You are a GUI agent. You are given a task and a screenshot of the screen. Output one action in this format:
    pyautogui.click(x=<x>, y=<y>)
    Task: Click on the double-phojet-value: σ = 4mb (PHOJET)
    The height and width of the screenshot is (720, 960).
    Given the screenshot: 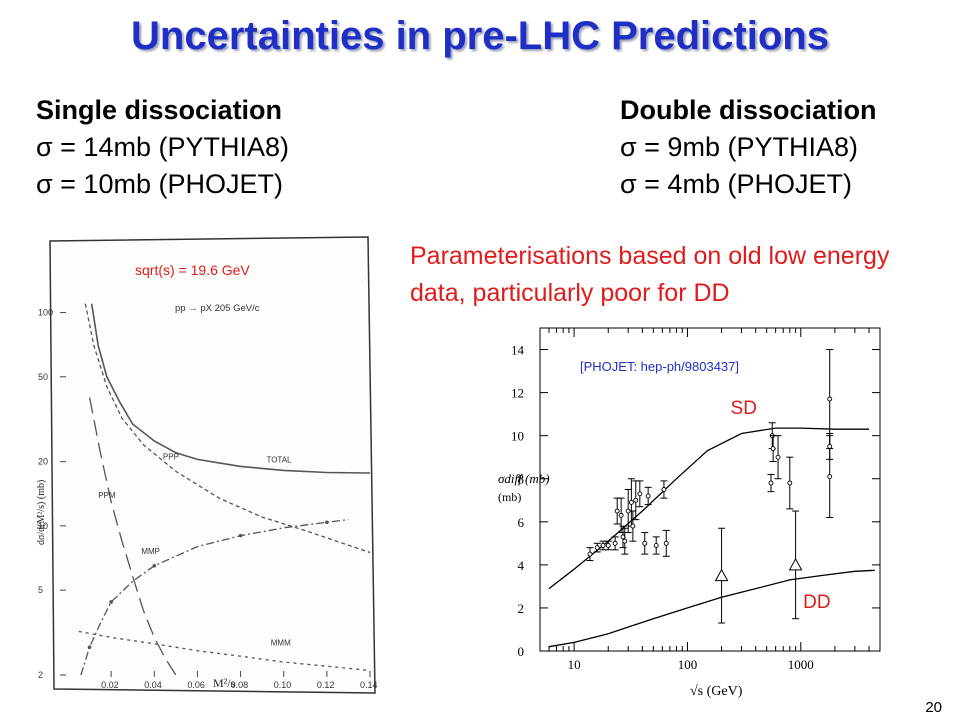 What is the action you would take?
    pyautogui.click(x=736, y=184)
    